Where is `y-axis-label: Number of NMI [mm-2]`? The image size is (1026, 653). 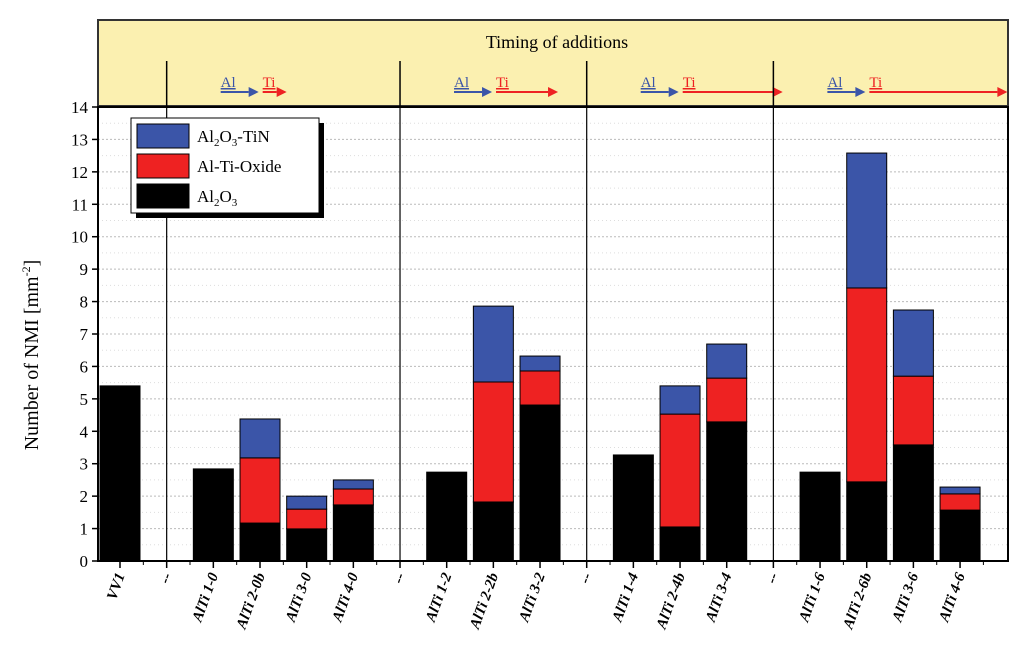
y-axis-label: Number of NMI [mm-2] is located at coordinates (31, 355).